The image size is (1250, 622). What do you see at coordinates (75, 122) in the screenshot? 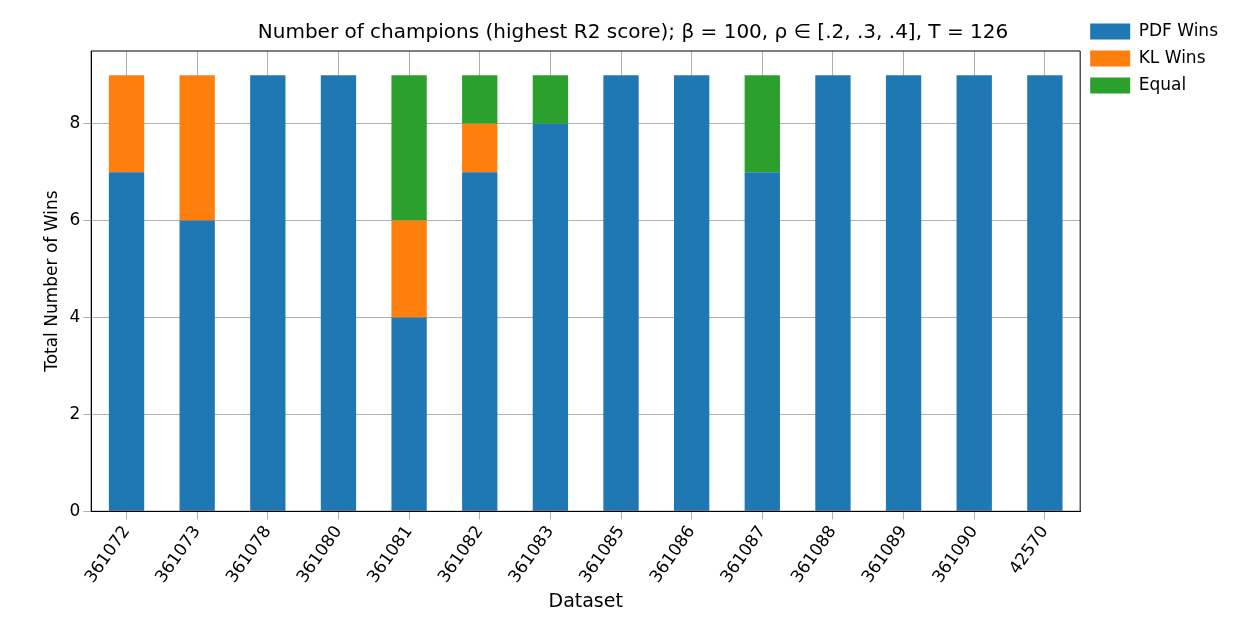
I see `y-tick-label: 8` at bounding box center [75, 122].